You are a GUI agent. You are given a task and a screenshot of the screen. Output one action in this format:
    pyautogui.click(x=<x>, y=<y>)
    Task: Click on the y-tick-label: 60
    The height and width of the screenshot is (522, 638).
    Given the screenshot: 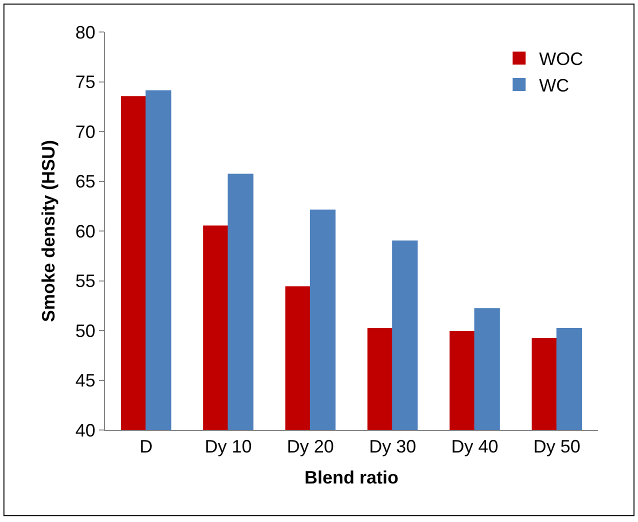 What is the action you would take?
    pyautogui.click(x=85, y=231)
    